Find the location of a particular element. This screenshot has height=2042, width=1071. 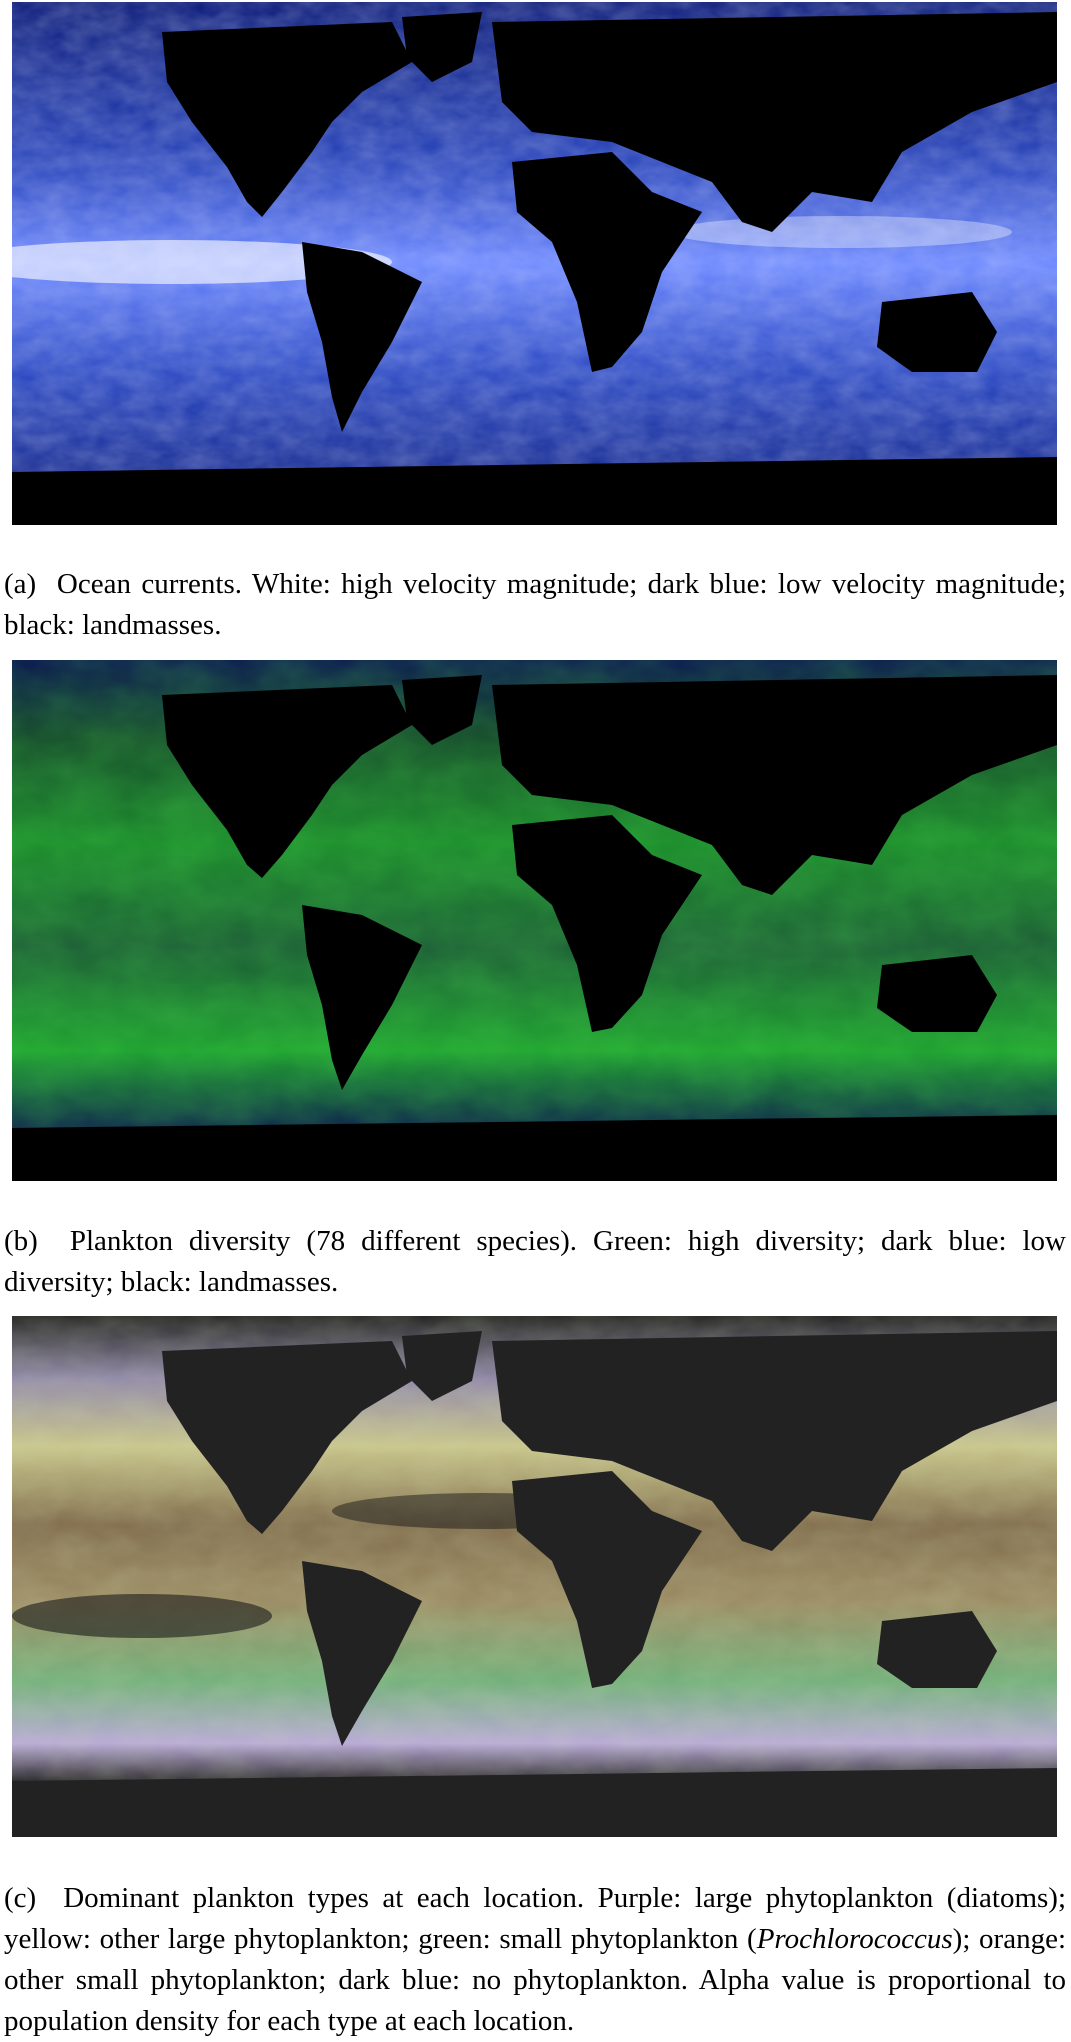

caption-label: (c) is located at coordinates (20, 1898).